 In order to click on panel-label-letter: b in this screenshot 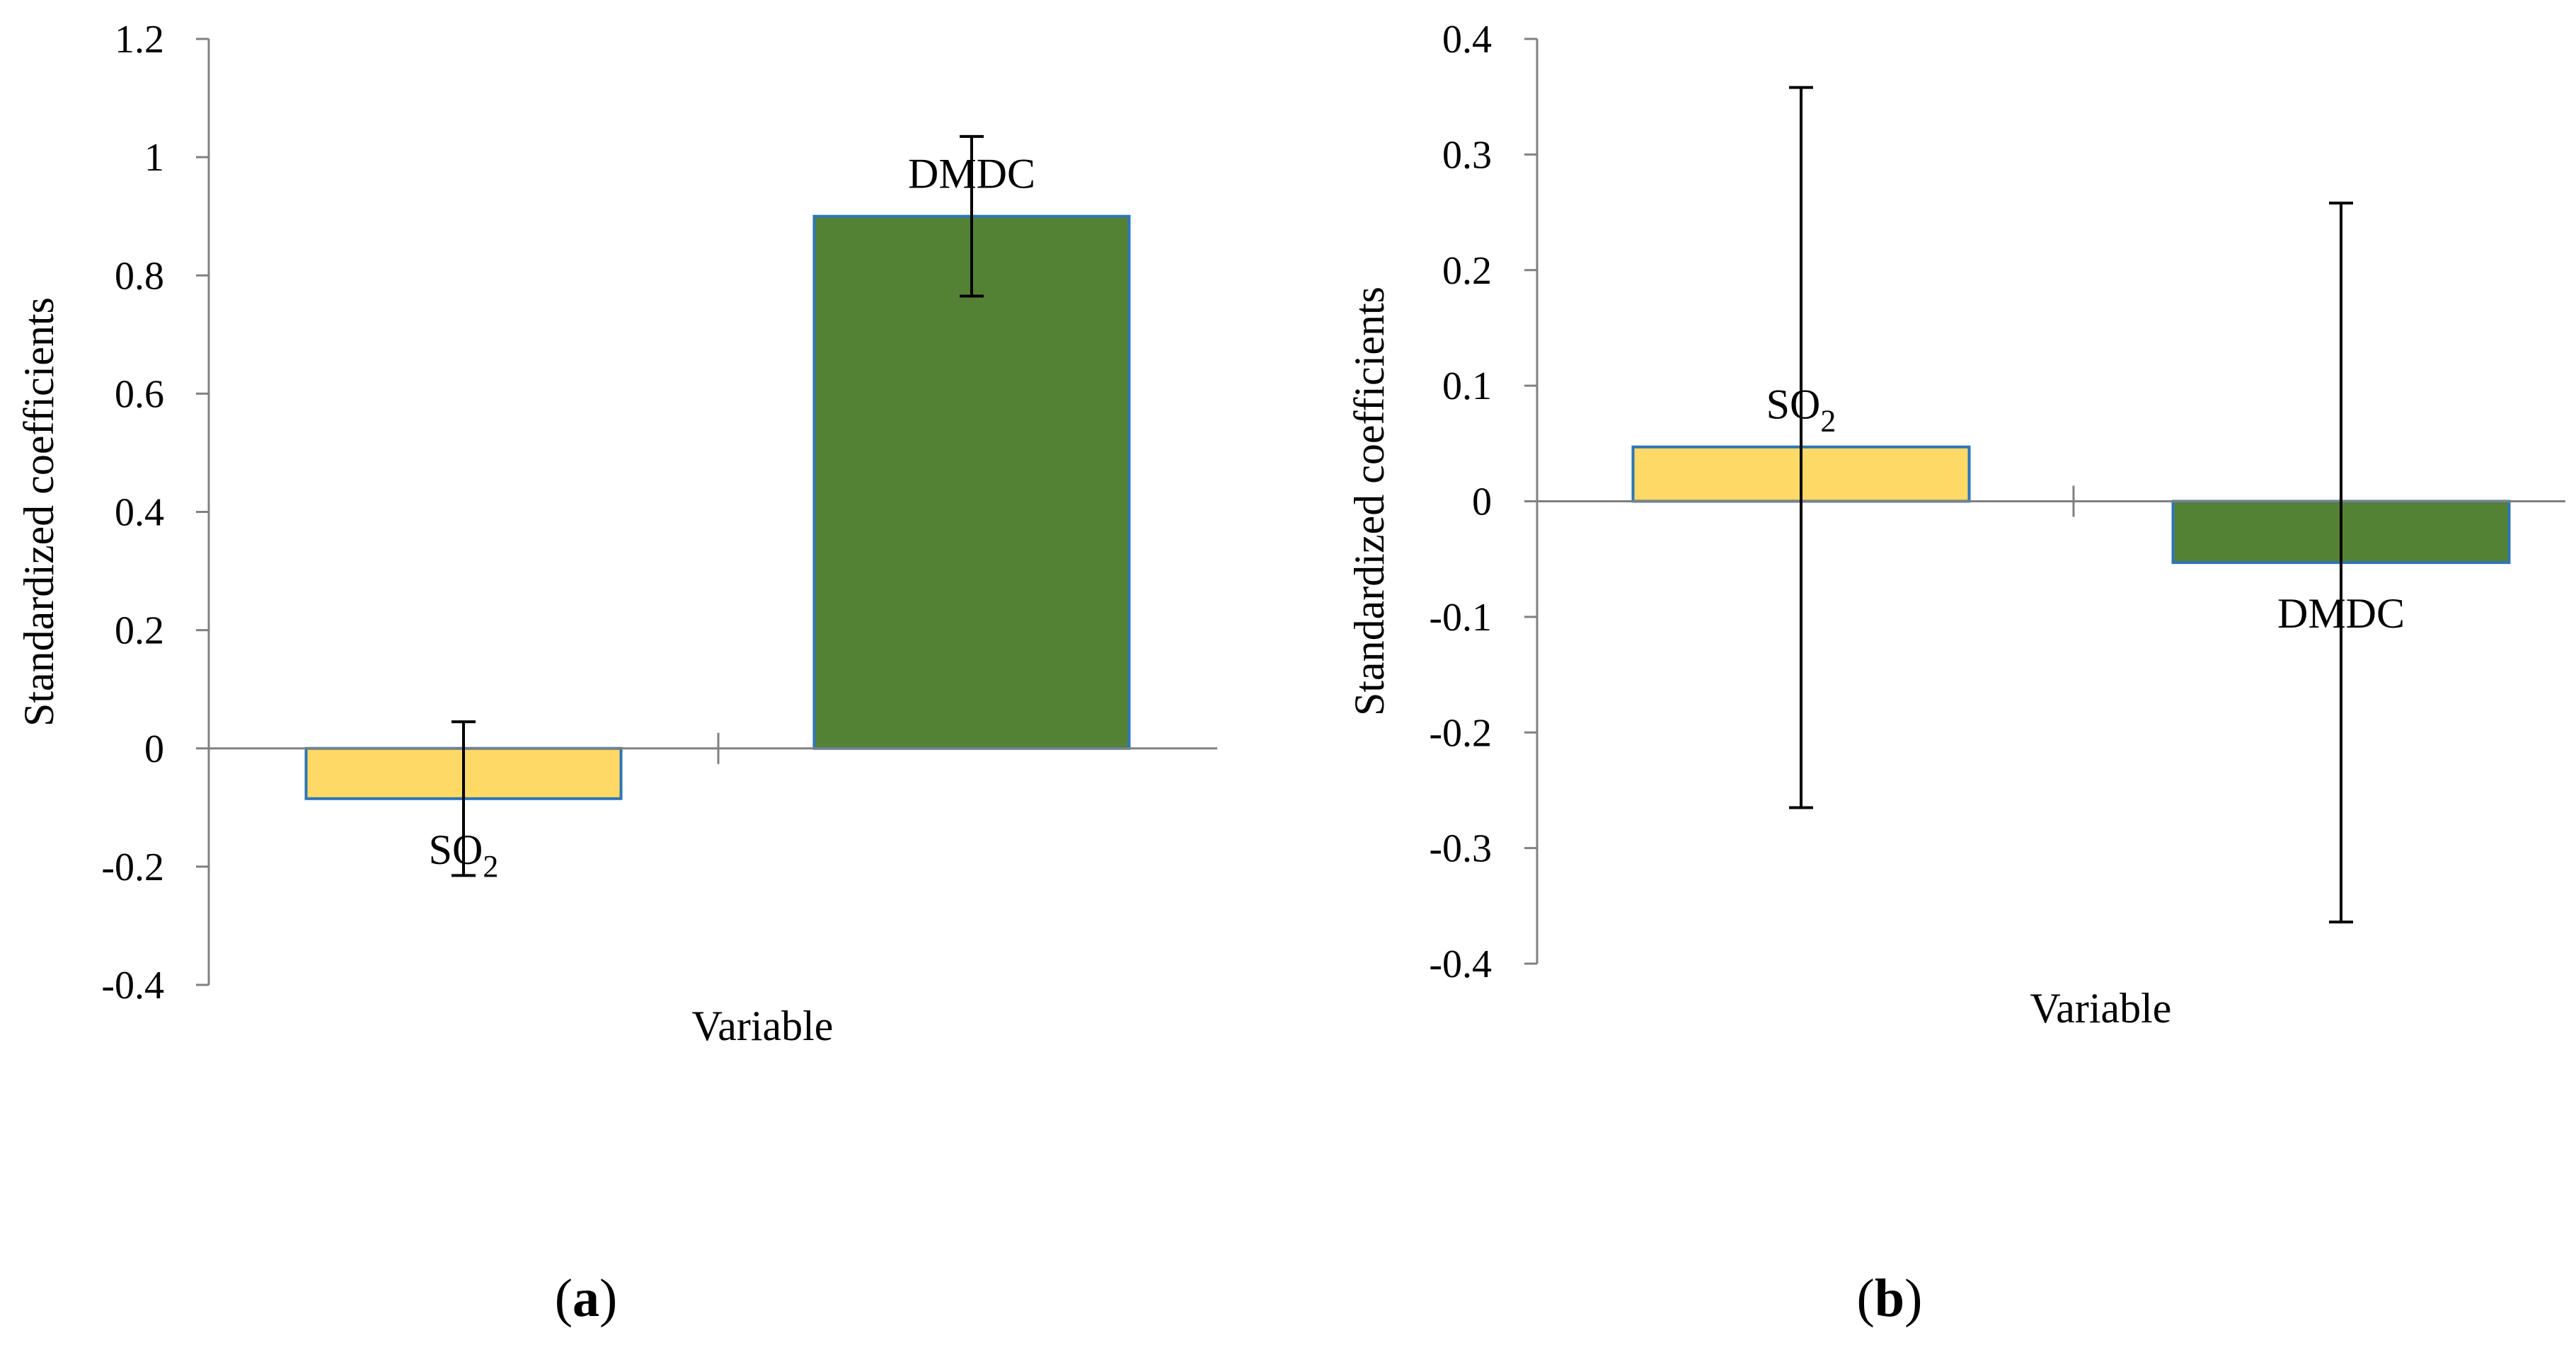, I will do `click(1889, 1298)`.